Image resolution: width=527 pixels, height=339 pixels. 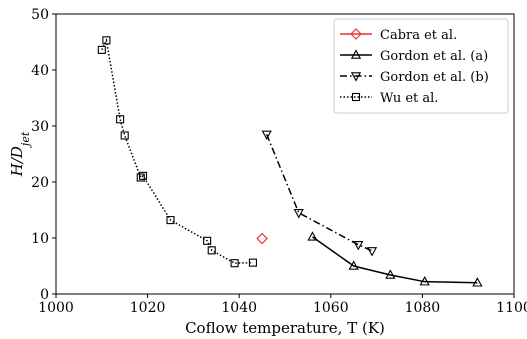 What do you see at coordinates (44, 295) in the screenshot?
I see `y-tick-label: 0` at bounding box center [44, 295].